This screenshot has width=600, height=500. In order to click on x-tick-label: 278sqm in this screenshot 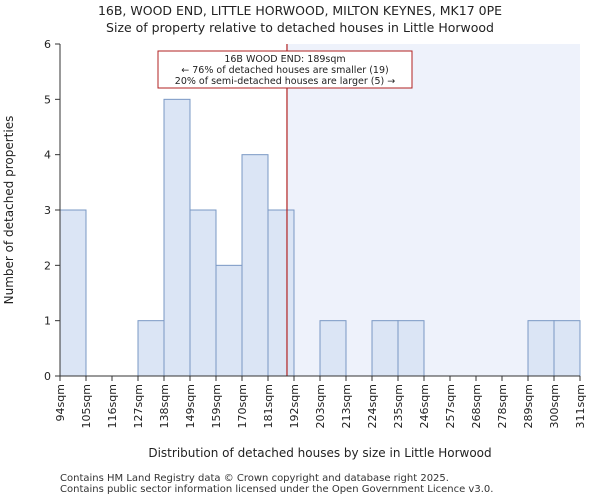, I will do `click(502, 406)`.